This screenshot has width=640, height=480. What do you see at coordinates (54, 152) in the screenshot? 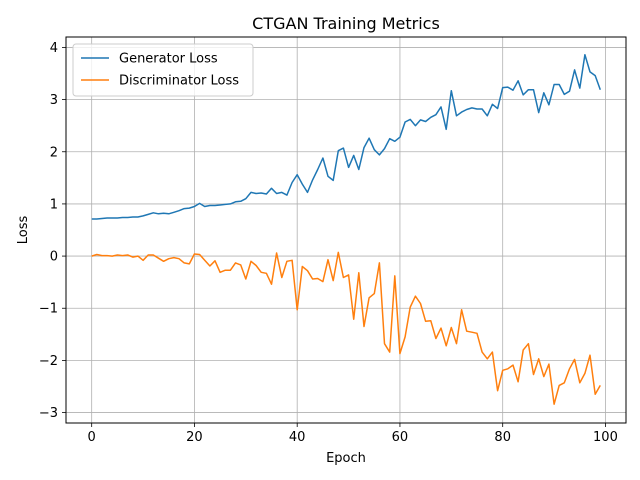
I see `y-tick-label: 2` at bounding box center [54, 152].